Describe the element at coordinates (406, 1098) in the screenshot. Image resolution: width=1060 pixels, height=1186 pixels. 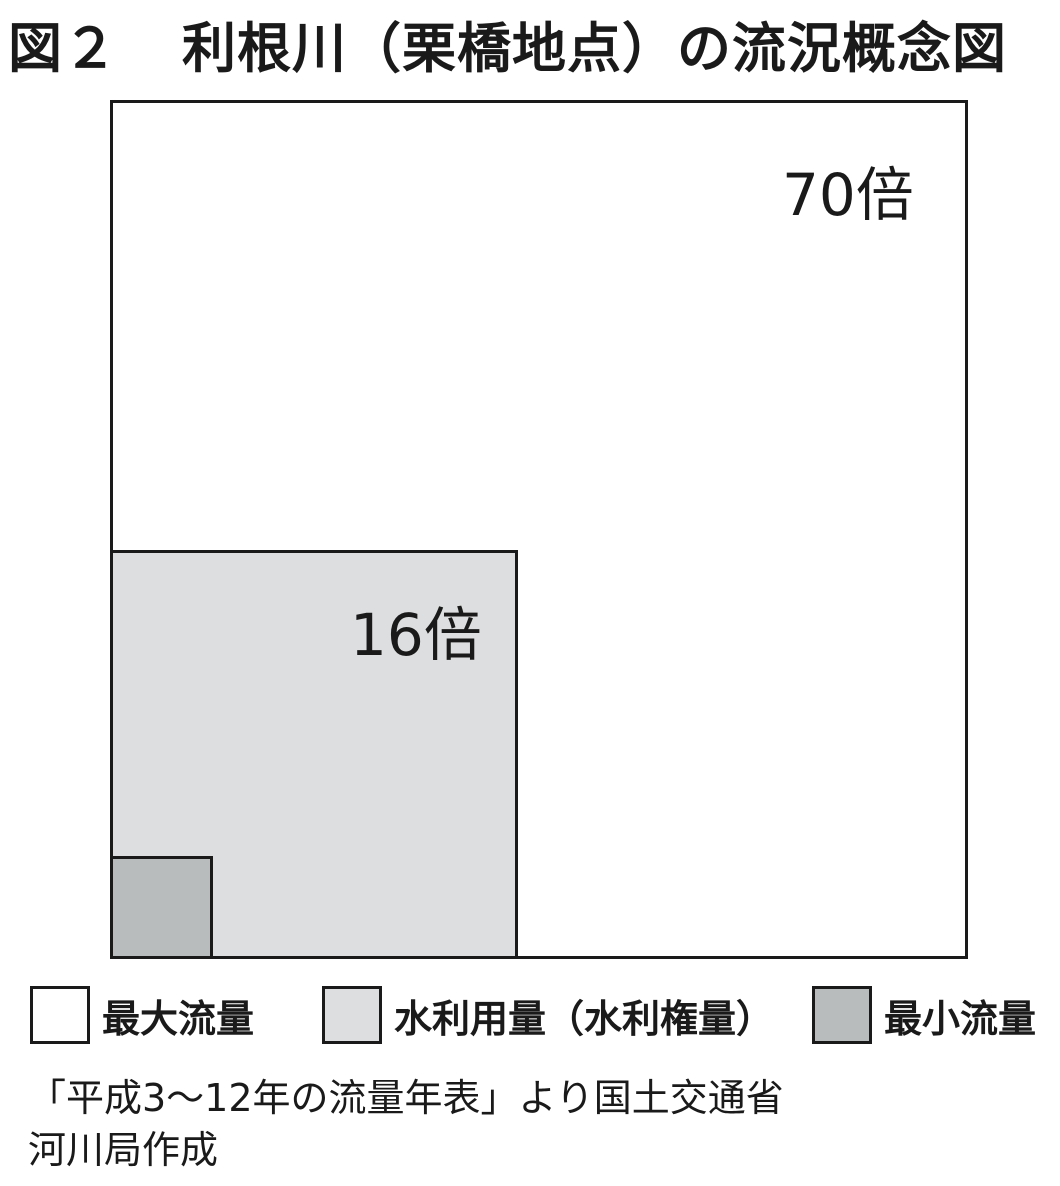
I see `source-line-1: 「平成3〜12年の流量年表」より国土交通省` at that location.